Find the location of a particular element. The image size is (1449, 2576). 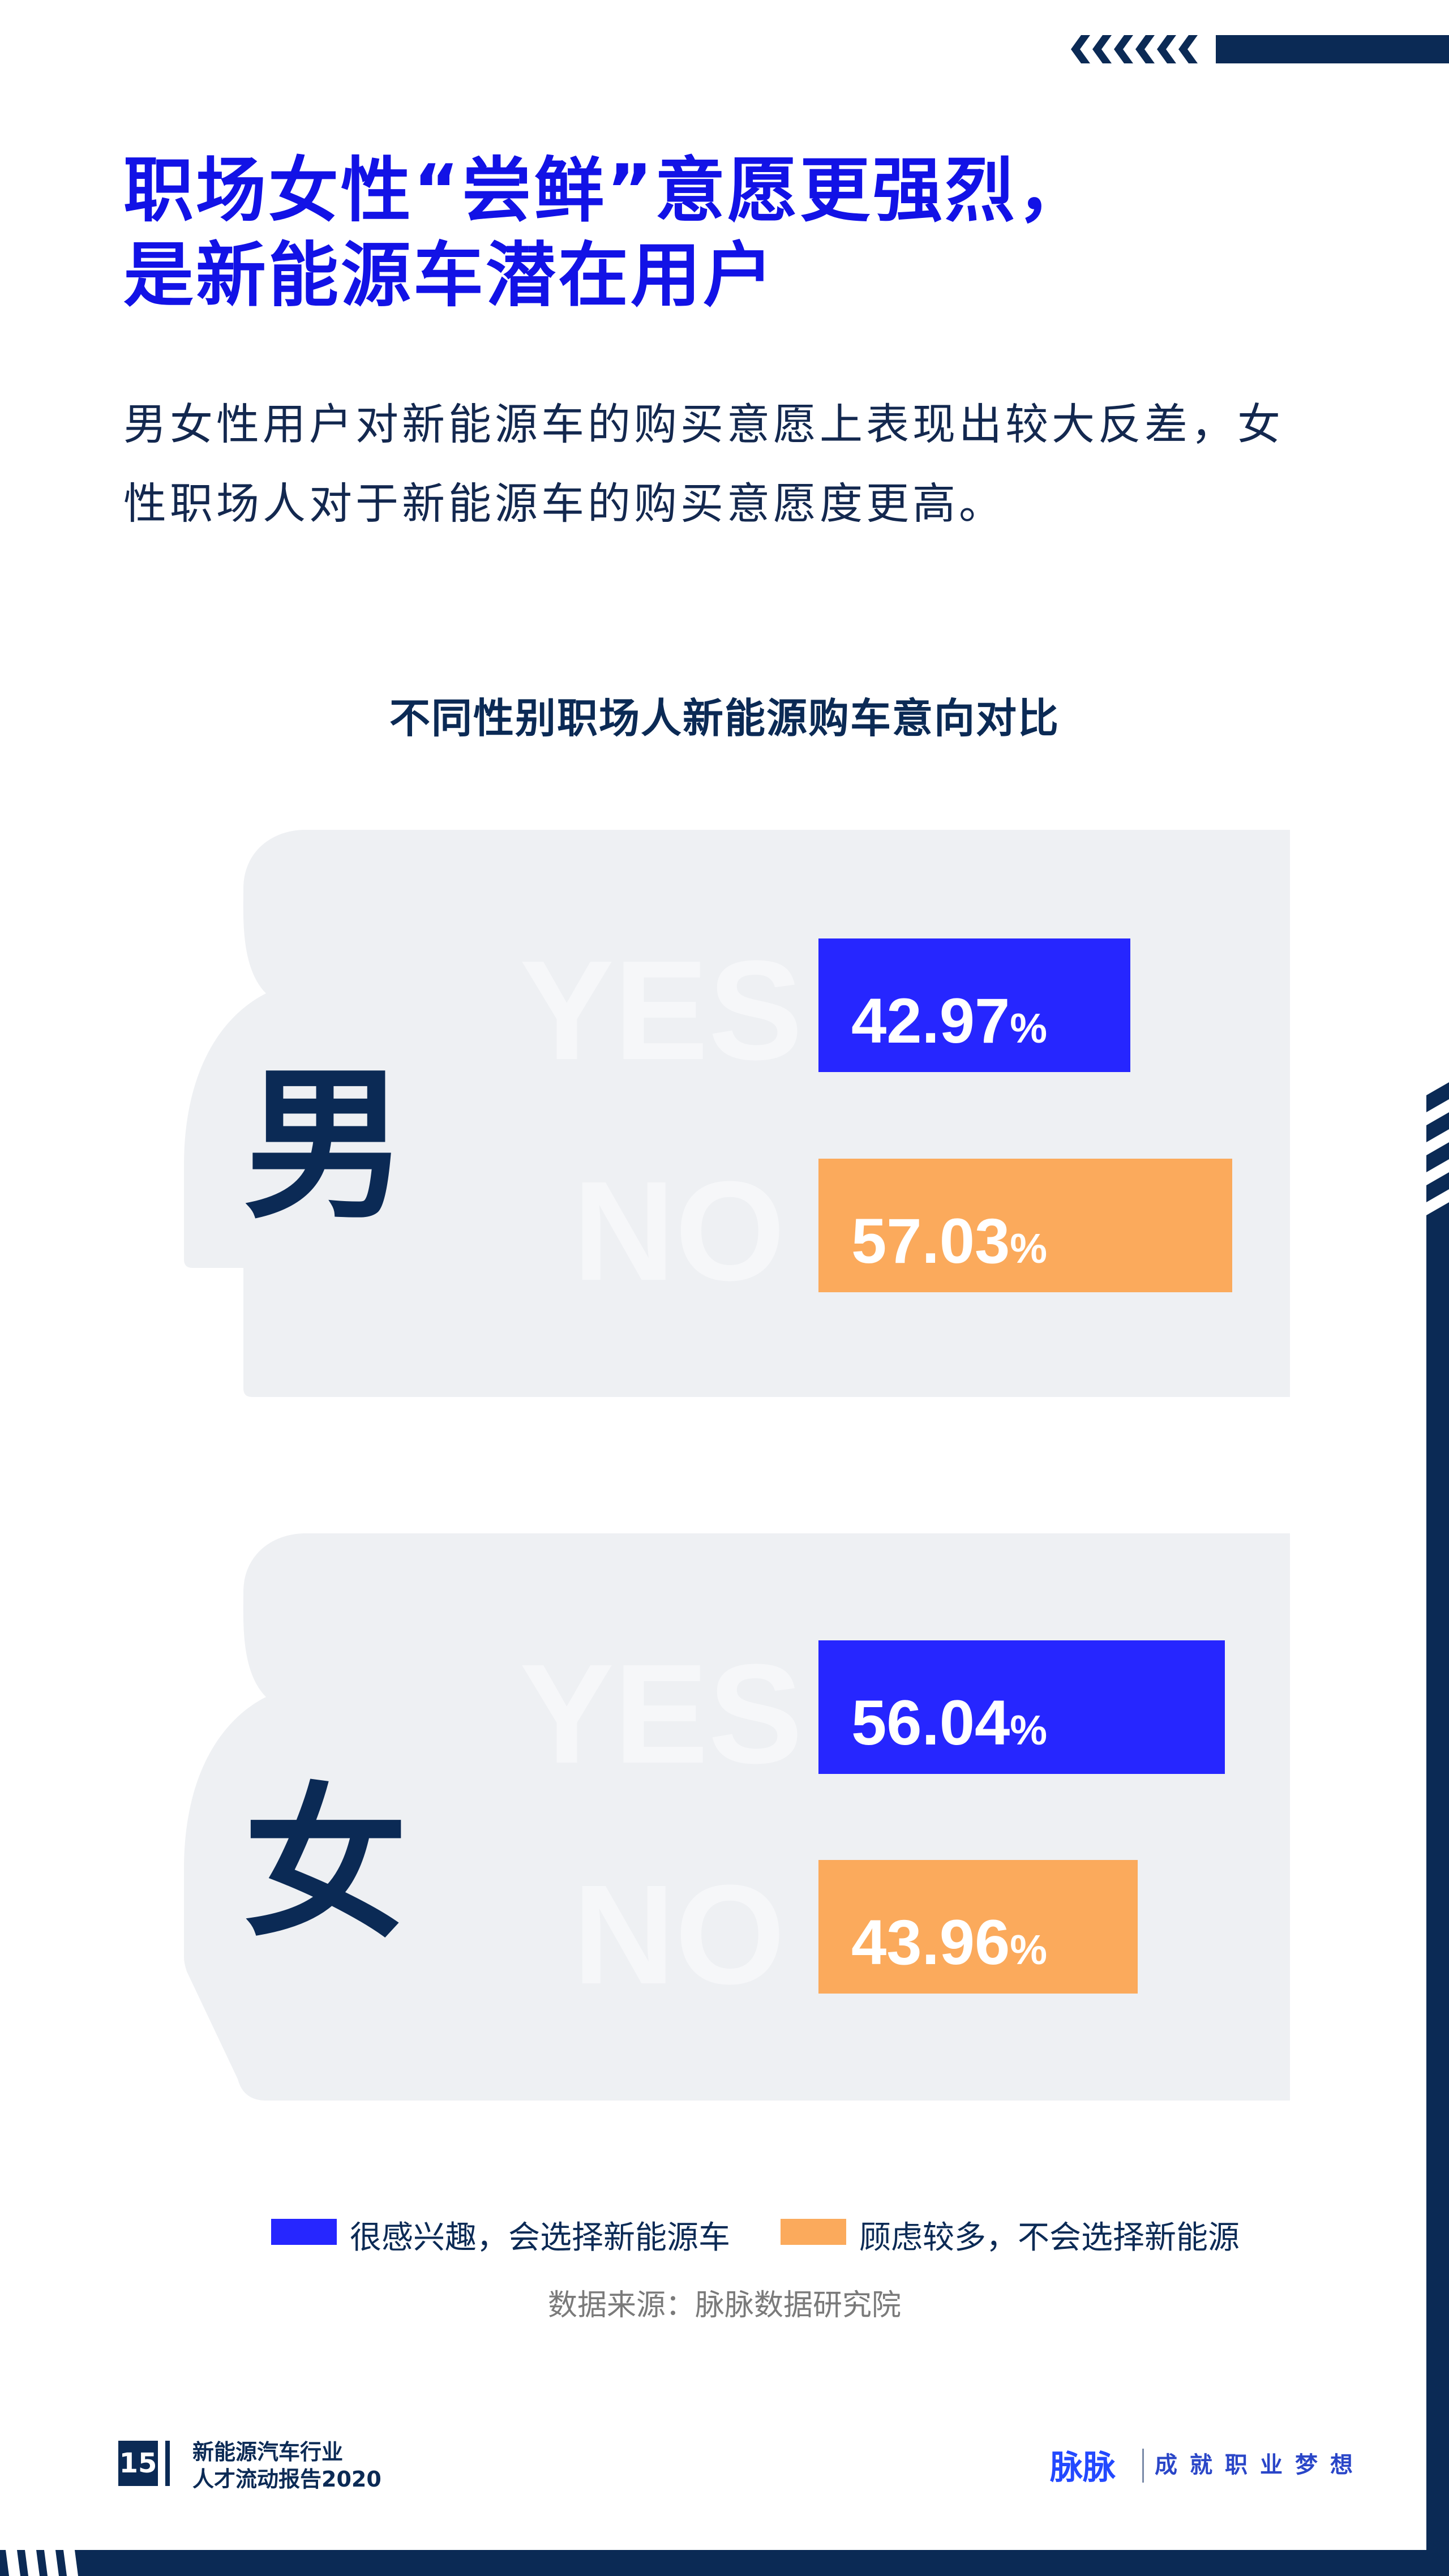

bar-male-no: 57.03% is located at coordinates (1025, 1225).